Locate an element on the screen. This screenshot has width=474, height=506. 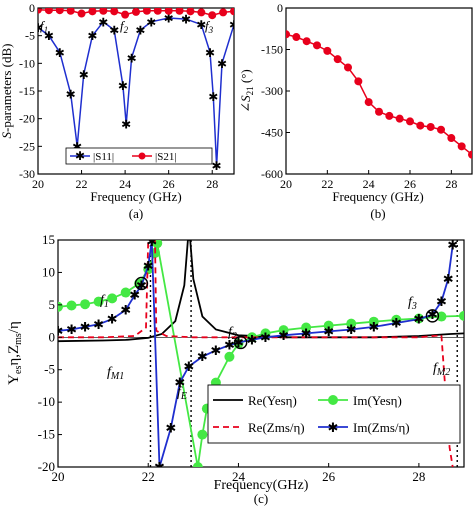
panel-b-ylabel: ∠S21 (°) is located at coordinates (246, 91).